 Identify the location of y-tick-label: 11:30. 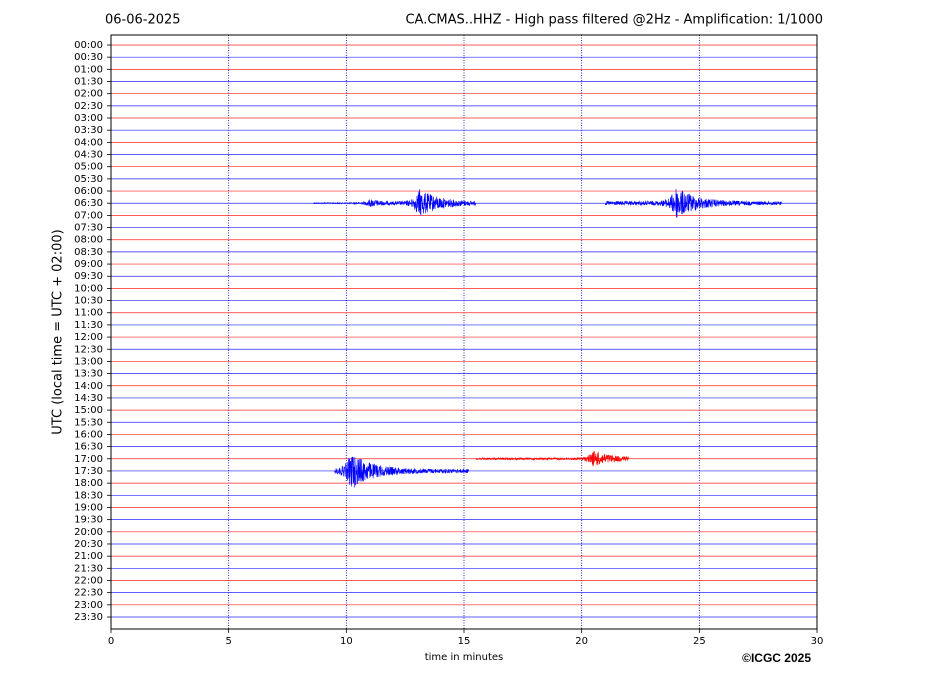
(88, 325).